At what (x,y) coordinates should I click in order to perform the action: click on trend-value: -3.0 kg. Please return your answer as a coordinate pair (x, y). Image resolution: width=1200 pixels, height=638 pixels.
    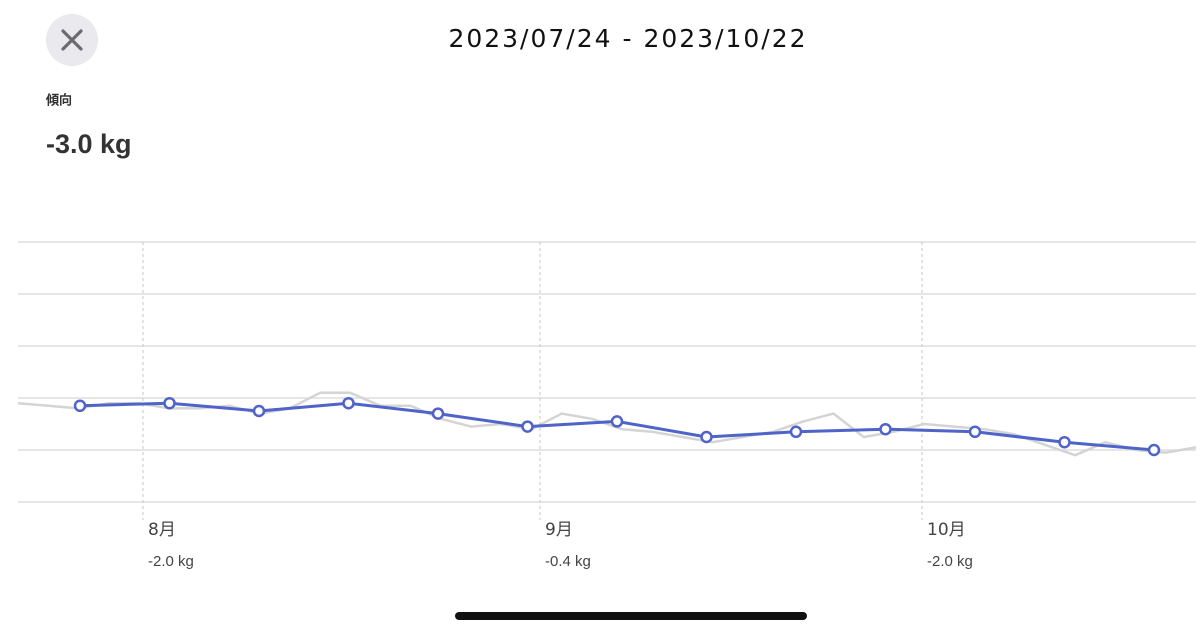
    Looking at the image, I should click on (89, 144).